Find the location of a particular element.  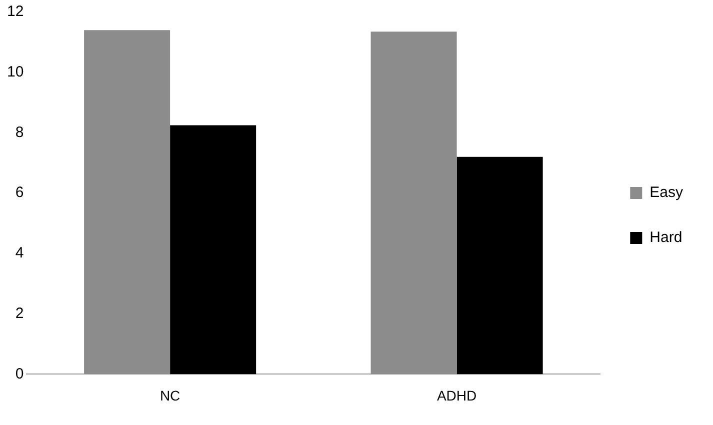

y-tick-label: 8 is located at coordinates (19, 132).